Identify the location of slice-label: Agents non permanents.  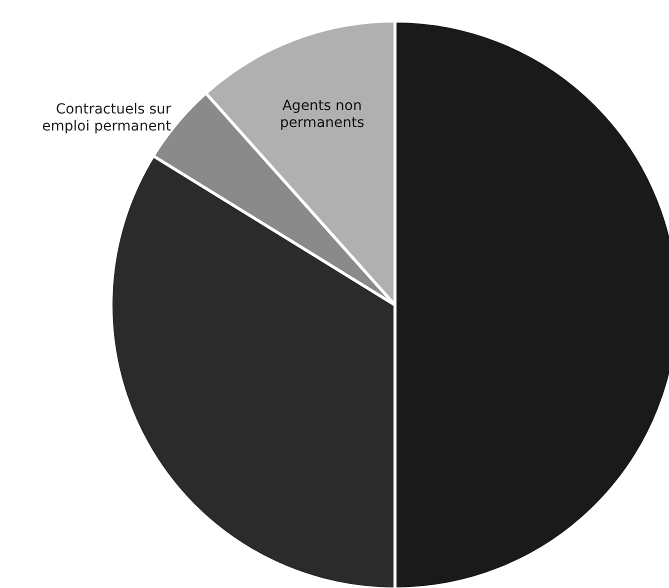
(322, 114).